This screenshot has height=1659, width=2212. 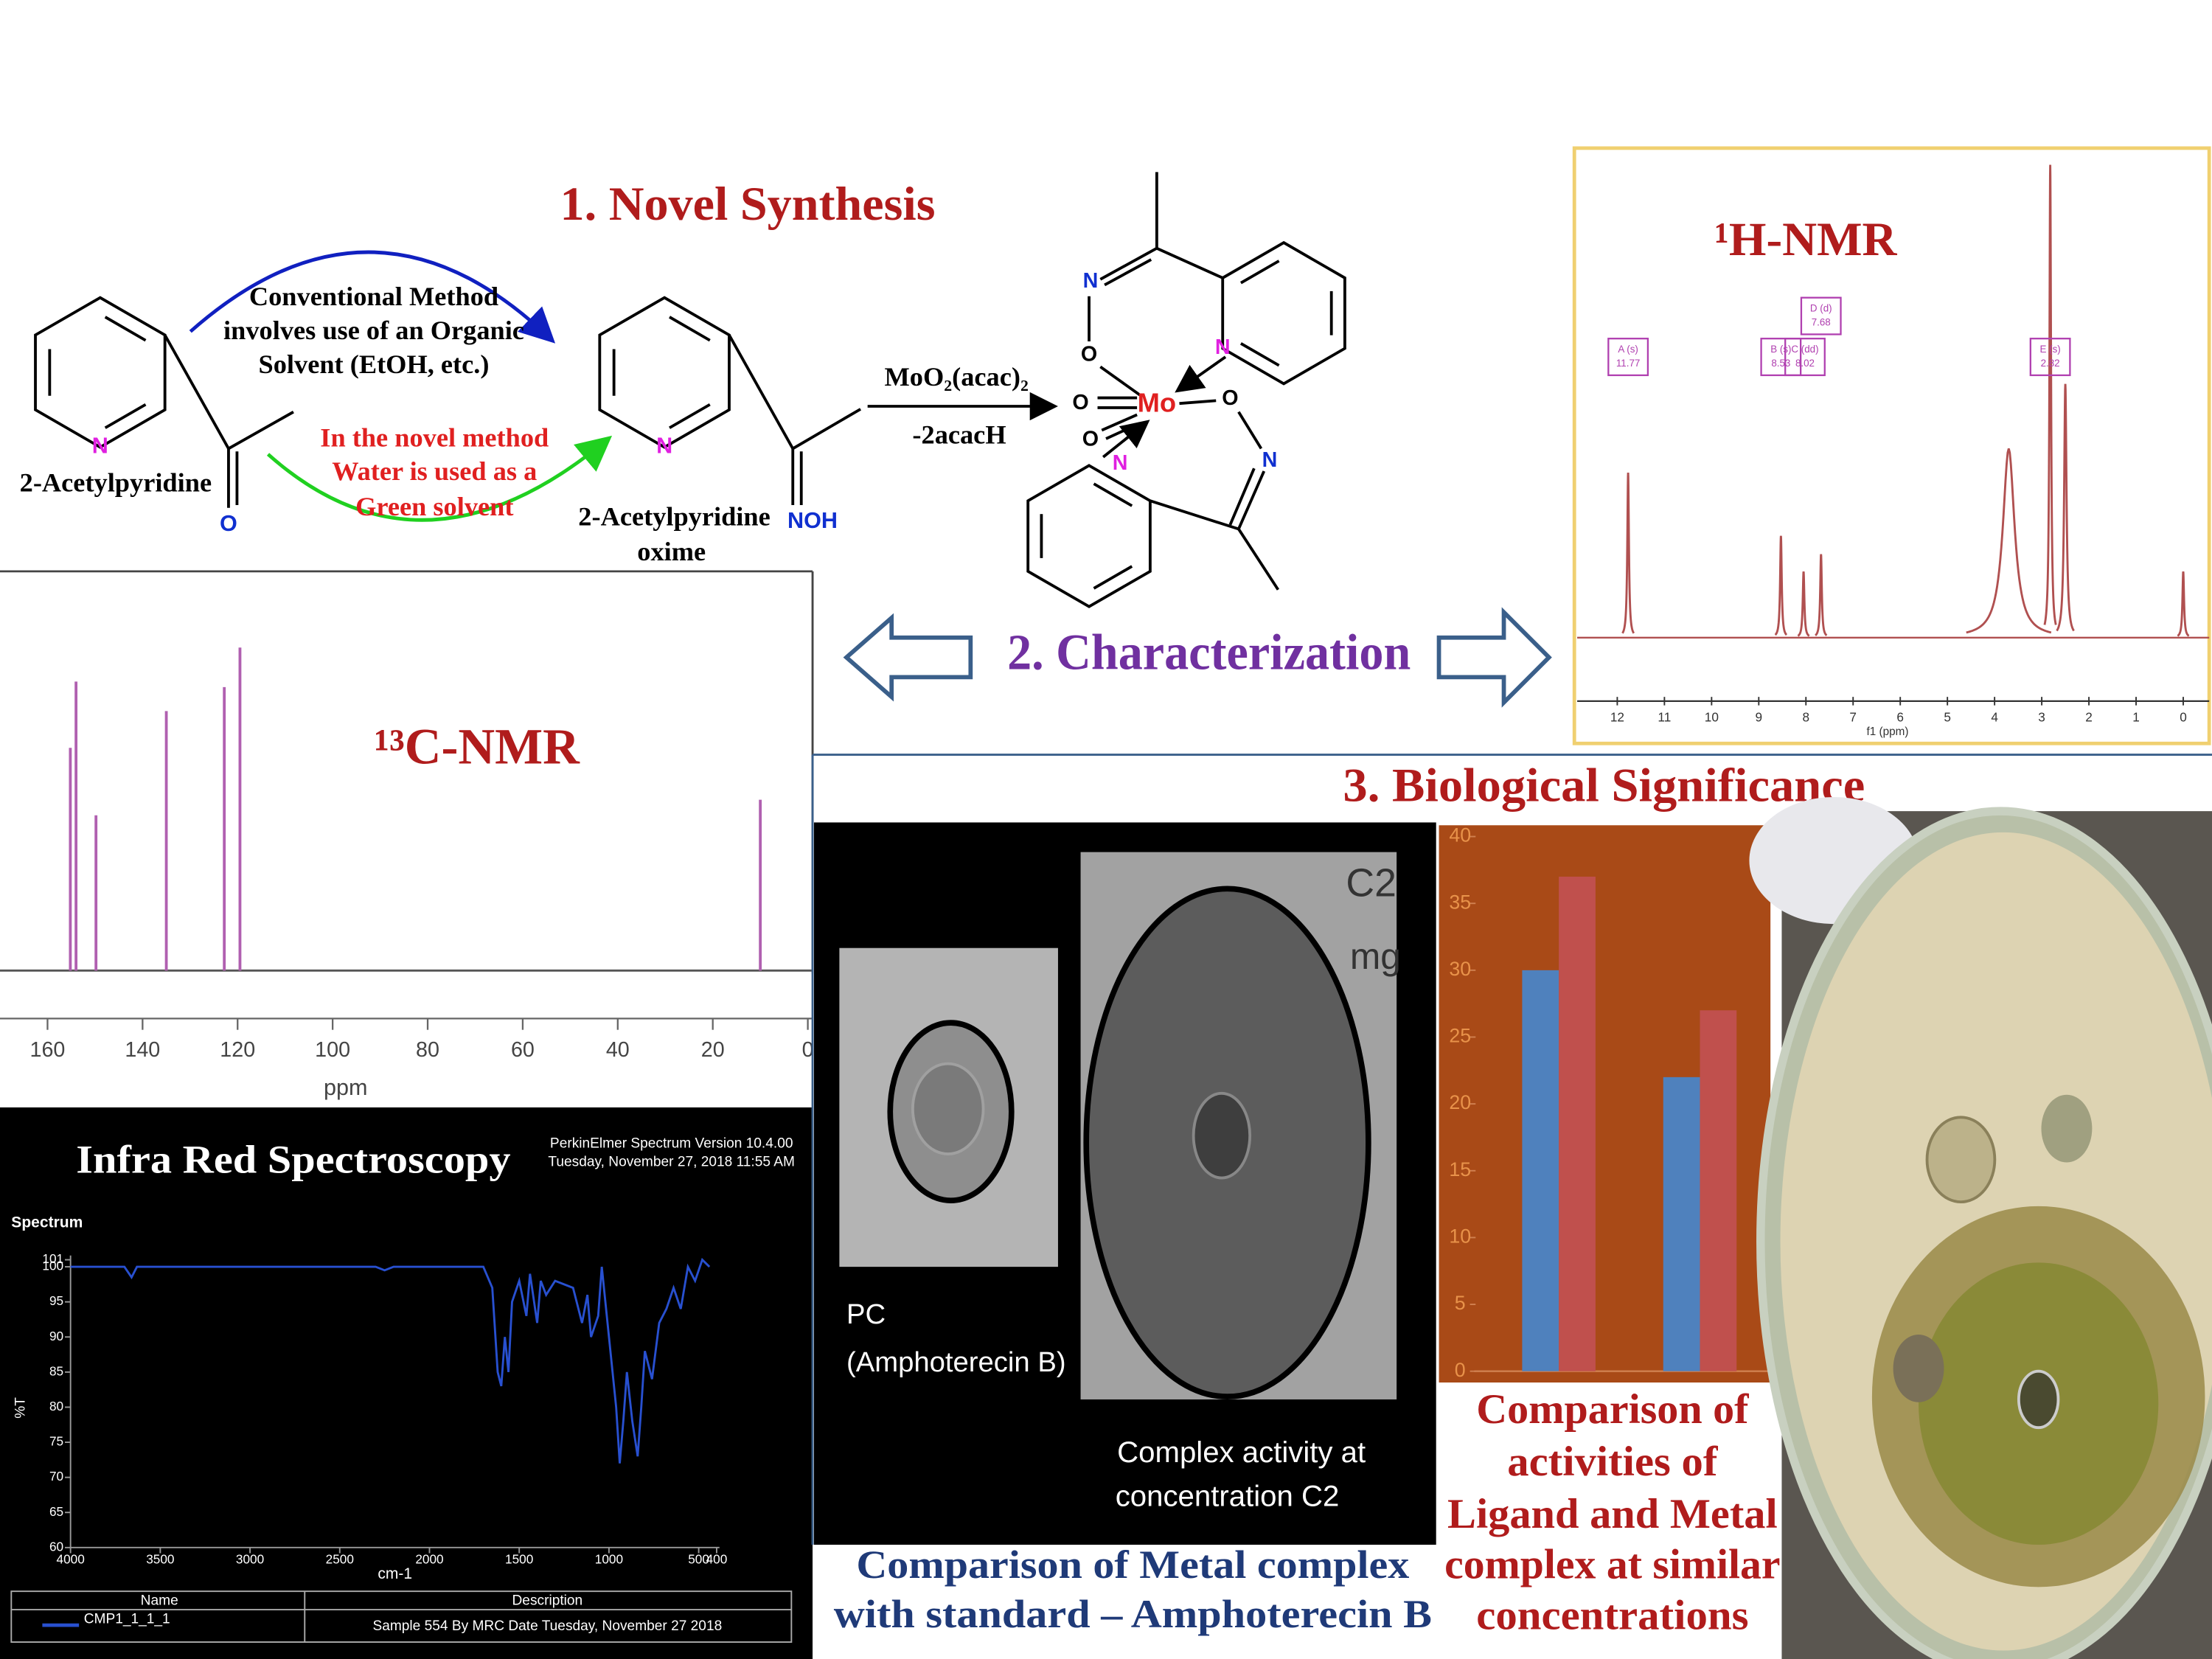 I want to click on y-tick-label: 5, so click(x=1460, y=1303).